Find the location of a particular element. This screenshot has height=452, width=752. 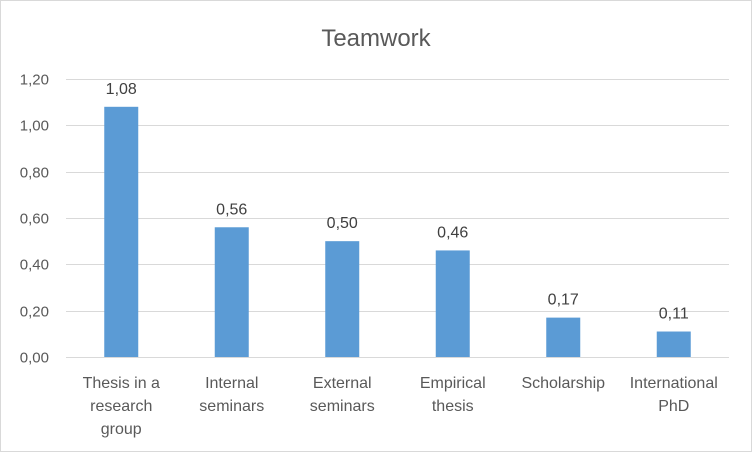

y-tick-label: 0,80 is located at coordinates (34, 173).